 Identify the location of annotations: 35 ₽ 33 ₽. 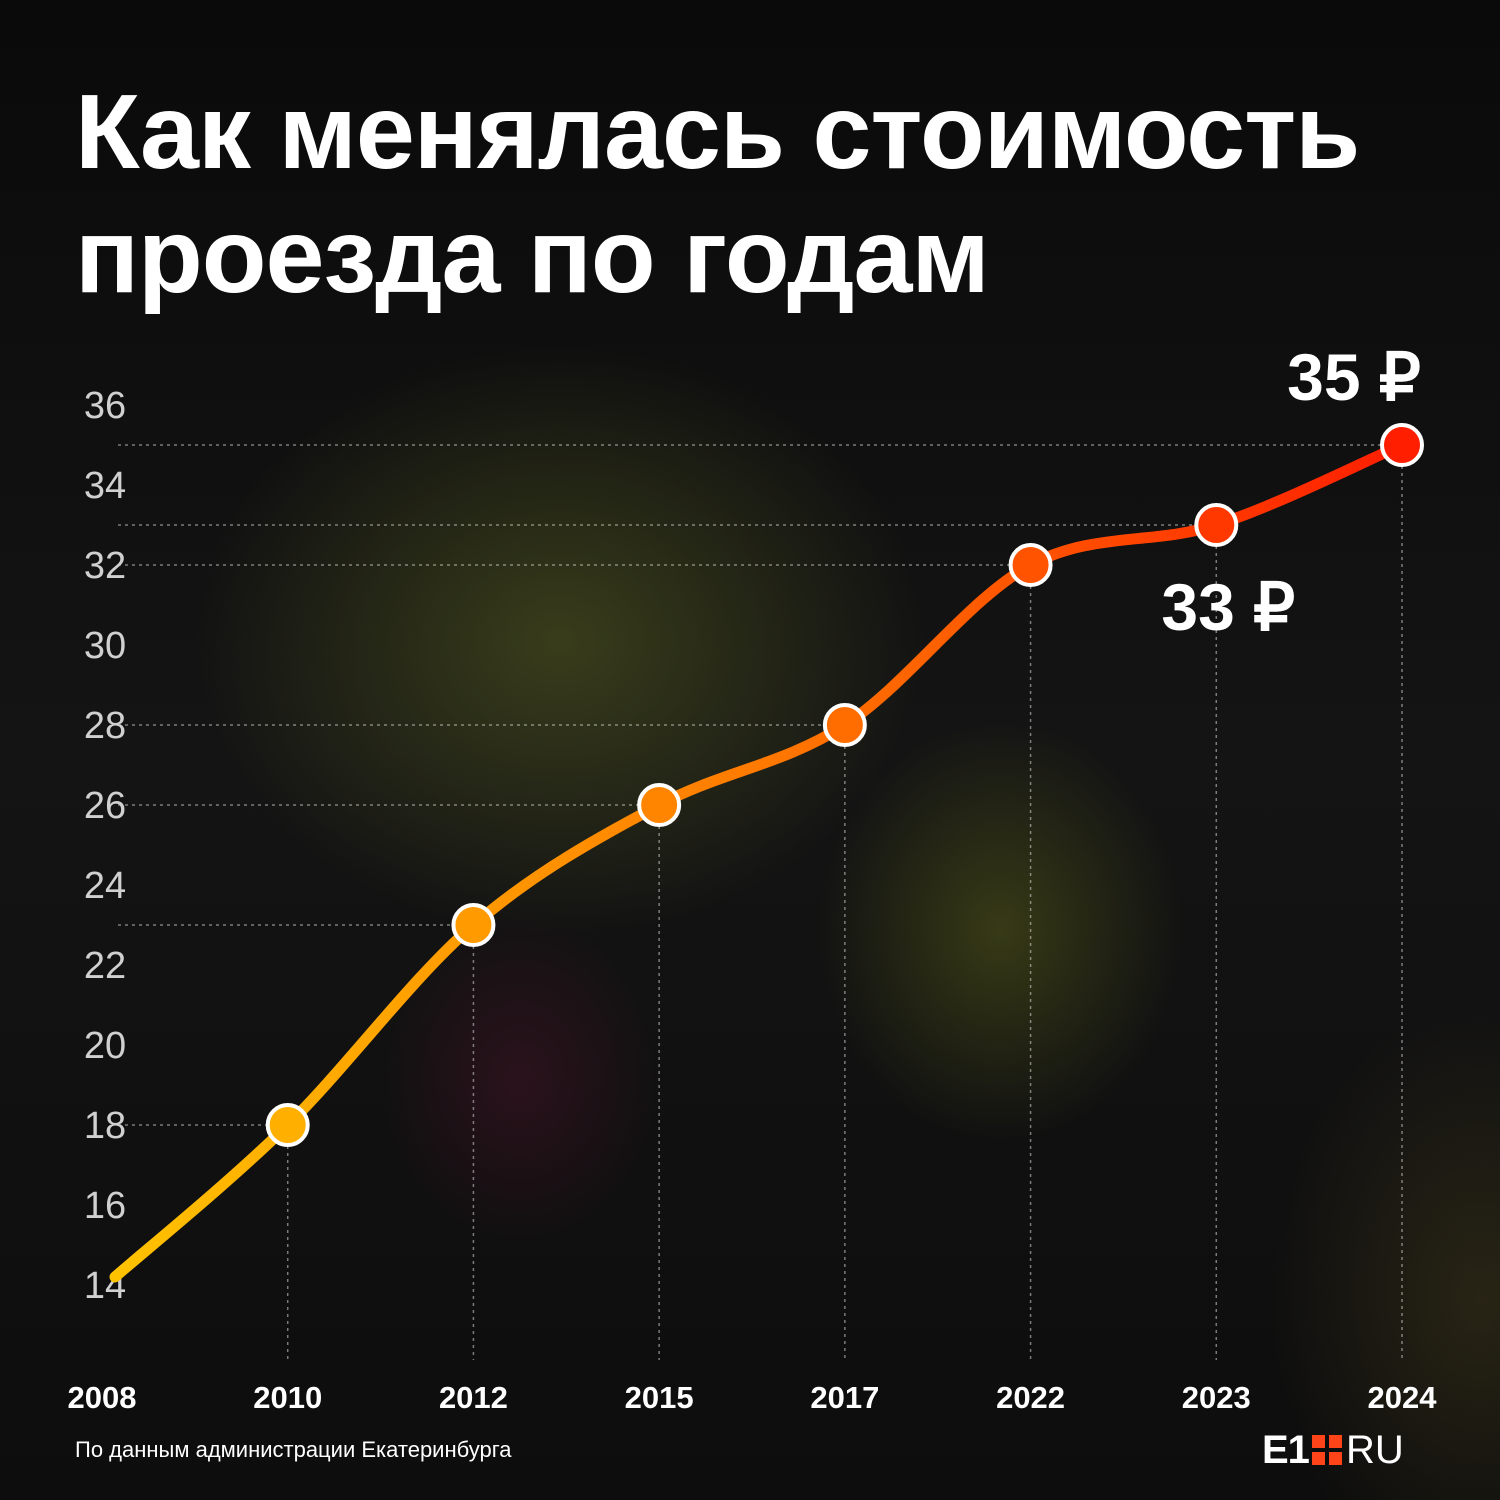
(1290, 492).